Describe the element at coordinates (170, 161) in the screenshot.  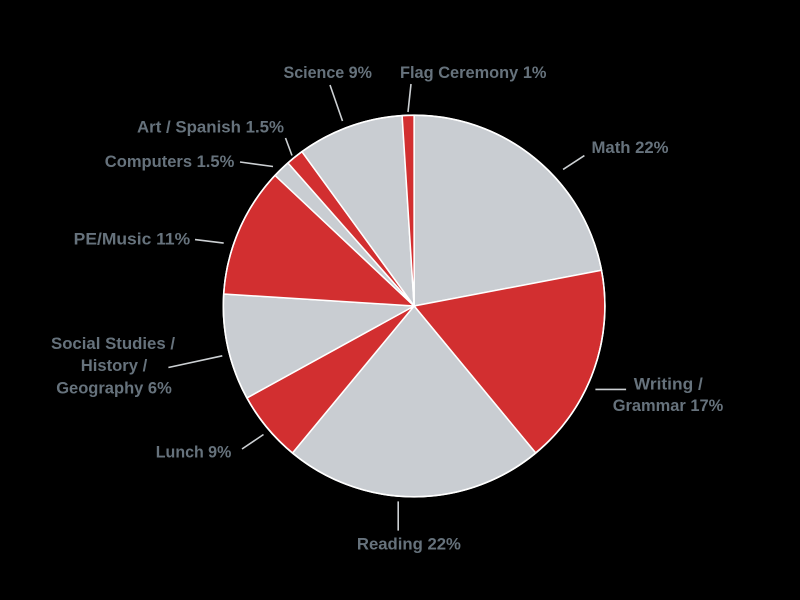
I see `svg-text: Computers 1.5%` at that location.